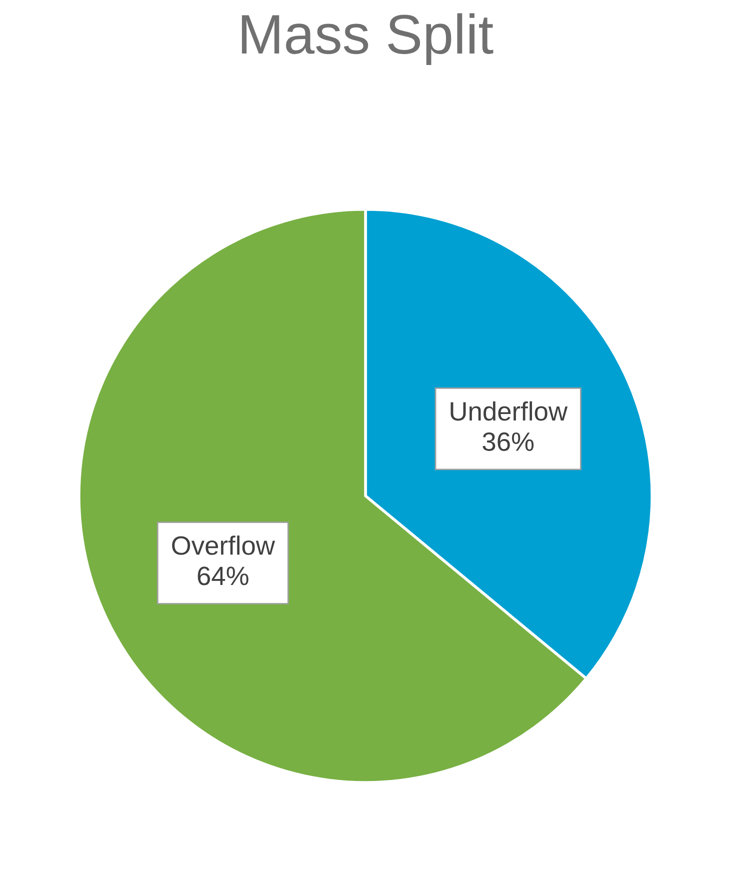  Describe the element at coordinates (224, 545) in the screenshot. I see `slice-label: Overflow` at that location.